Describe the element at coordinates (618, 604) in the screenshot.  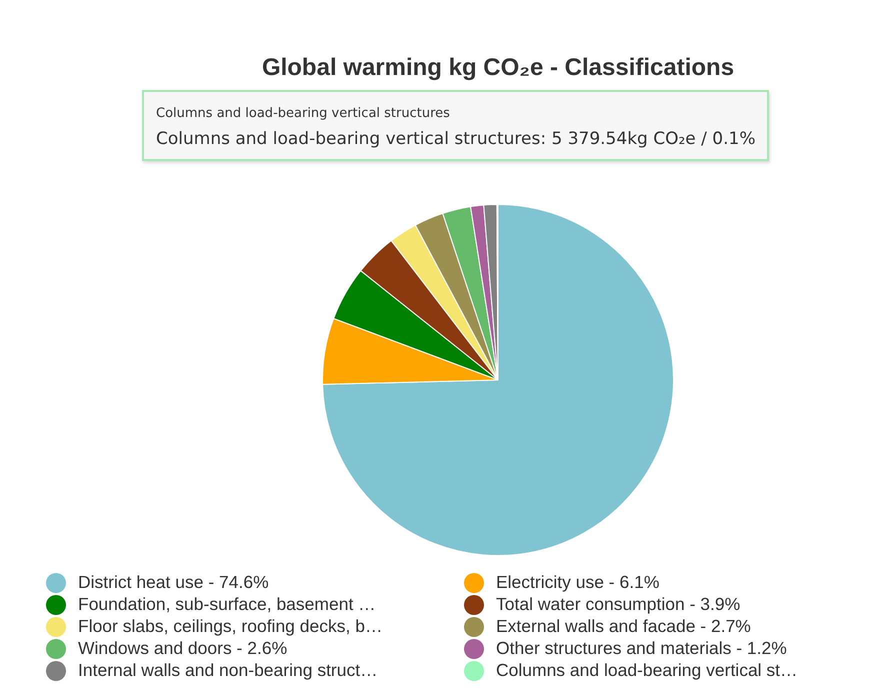
I see `legend-label: Total water consumption - 3.9%` at that location.